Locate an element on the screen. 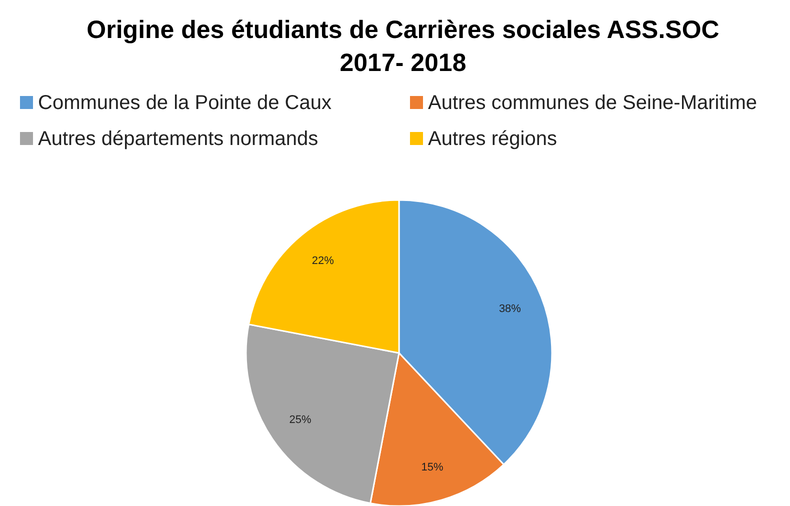 The image size is (790, 506). chart-title: Origine des étudiants de Carrières sociales ASS.SOC 2017- 2018 is located at coordinates (403, 46).